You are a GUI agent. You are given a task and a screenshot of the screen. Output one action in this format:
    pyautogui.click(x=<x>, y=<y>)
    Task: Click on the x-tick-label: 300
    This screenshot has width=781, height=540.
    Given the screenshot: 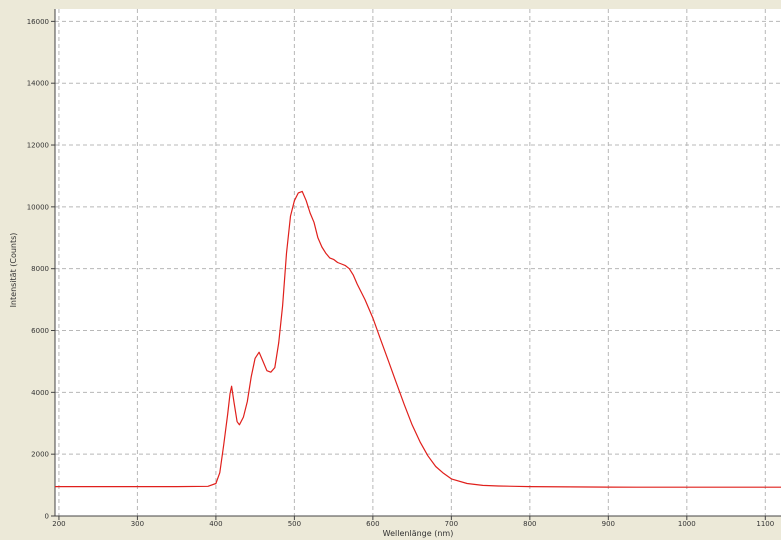 What is the action you would take?
    pyautogui.click(x=137, y=524)
    